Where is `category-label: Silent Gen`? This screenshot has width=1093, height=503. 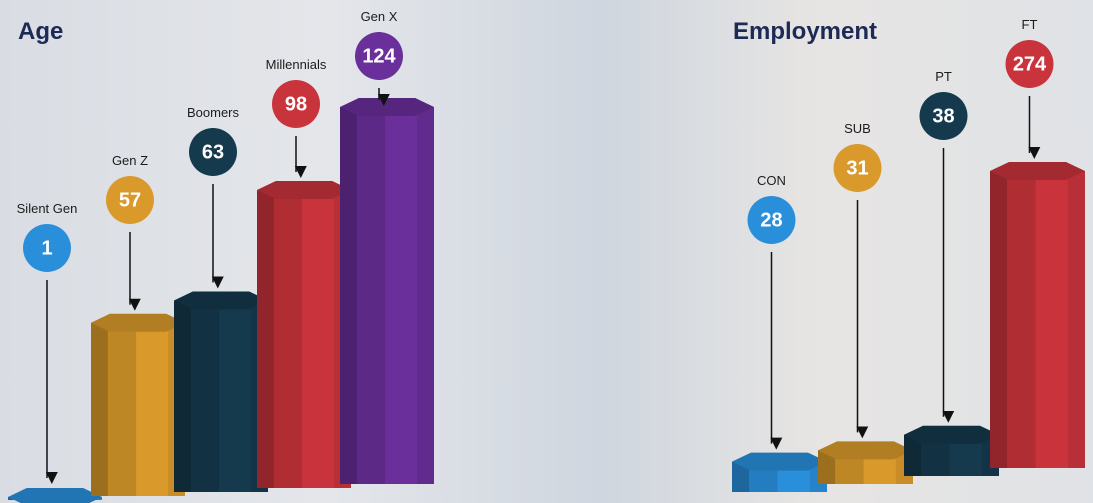
category-label: Silent Gen is located at coordinates (47, 208).